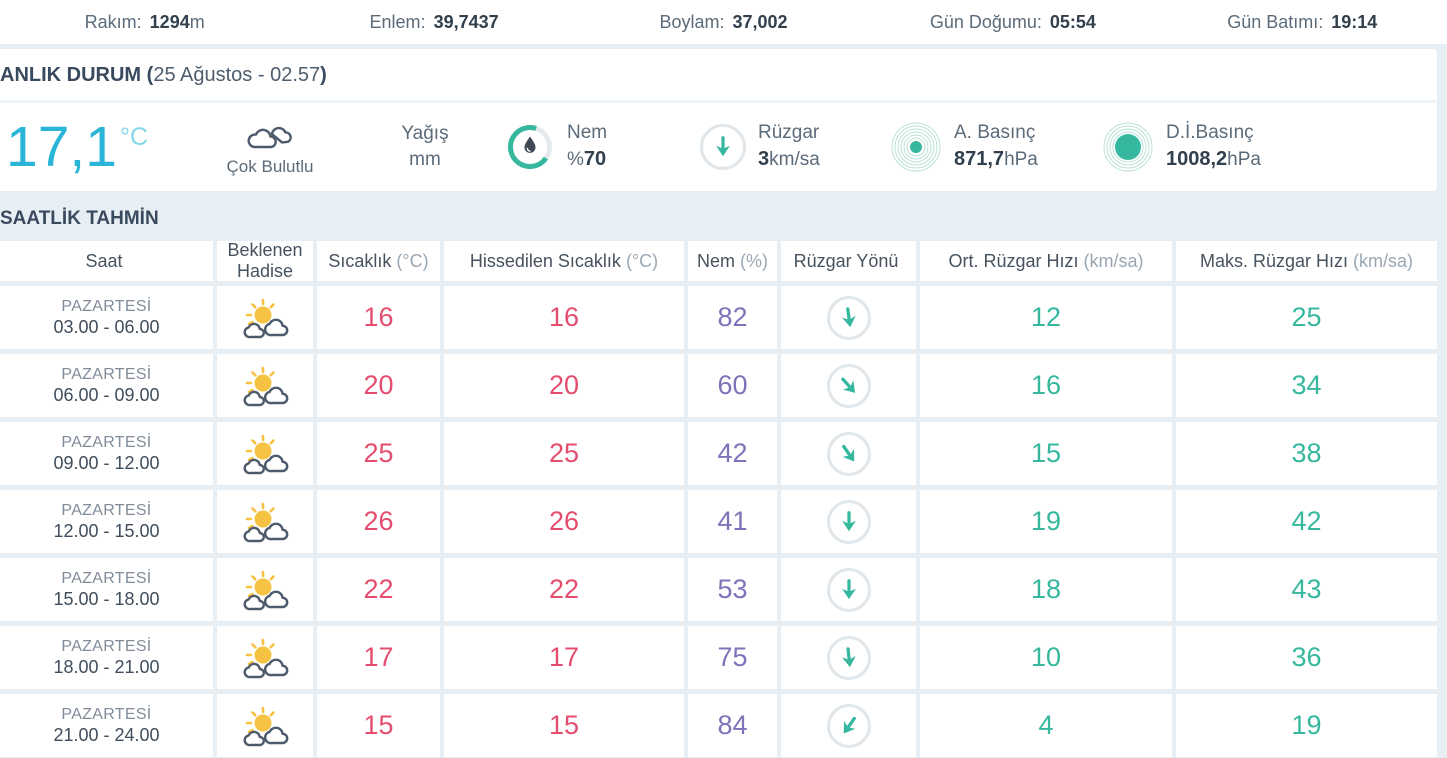 The image size is (1447, 758). I want to click on clouds-icon, so click(269, 137).